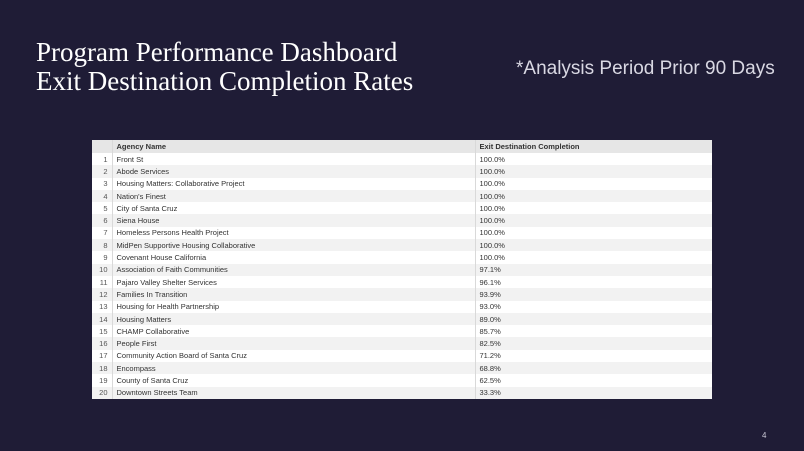  What do you see at coordinates (293, 269) in the screenshot?
I see `agency-name-cell: Association of Faith Communities` at bounding box center [293, 269].